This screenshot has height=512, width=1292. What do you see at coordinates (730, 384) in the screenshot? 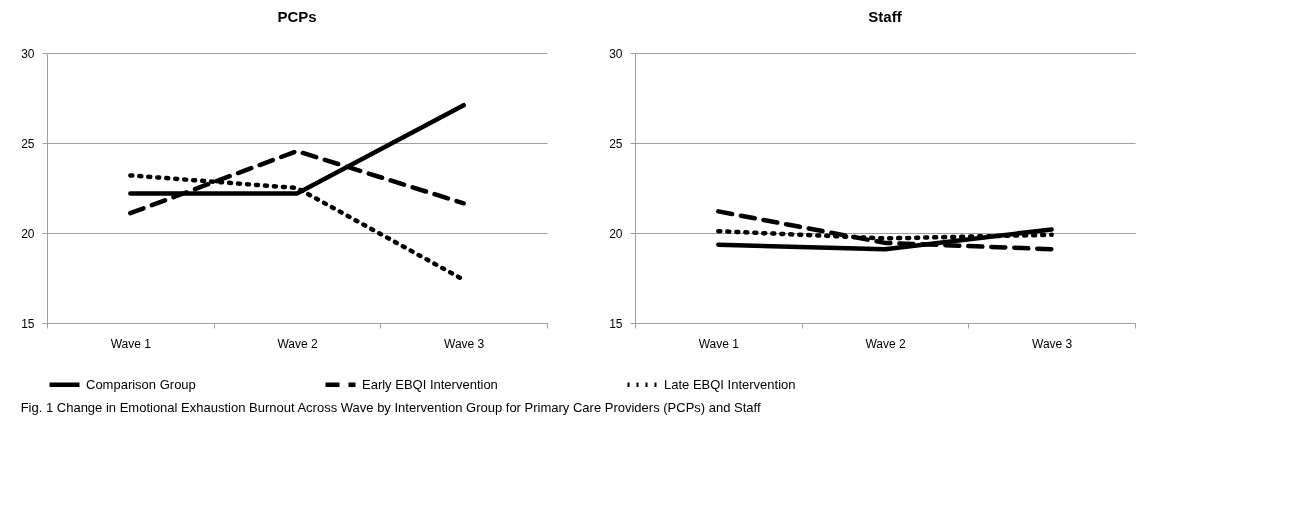
I see `legend-label: Late EBQI Intervention` at bounding box center [730, 384].